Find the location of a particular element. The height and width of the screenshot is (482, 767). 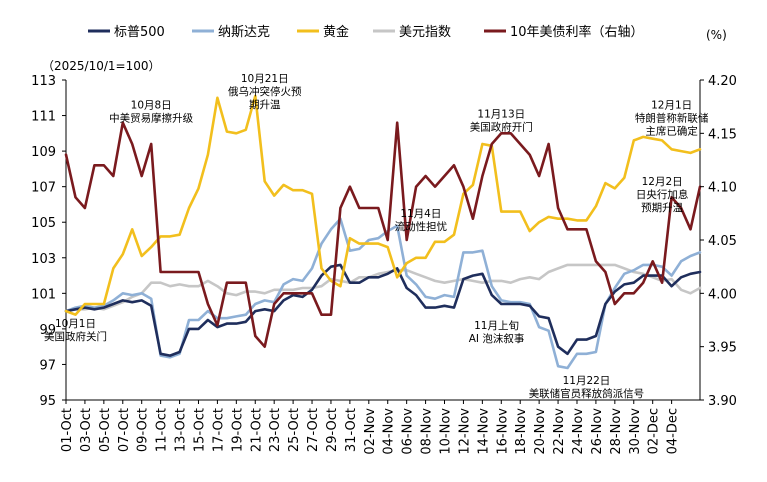

right-tick-label: 3.90 is located at coordinates (722, 401).